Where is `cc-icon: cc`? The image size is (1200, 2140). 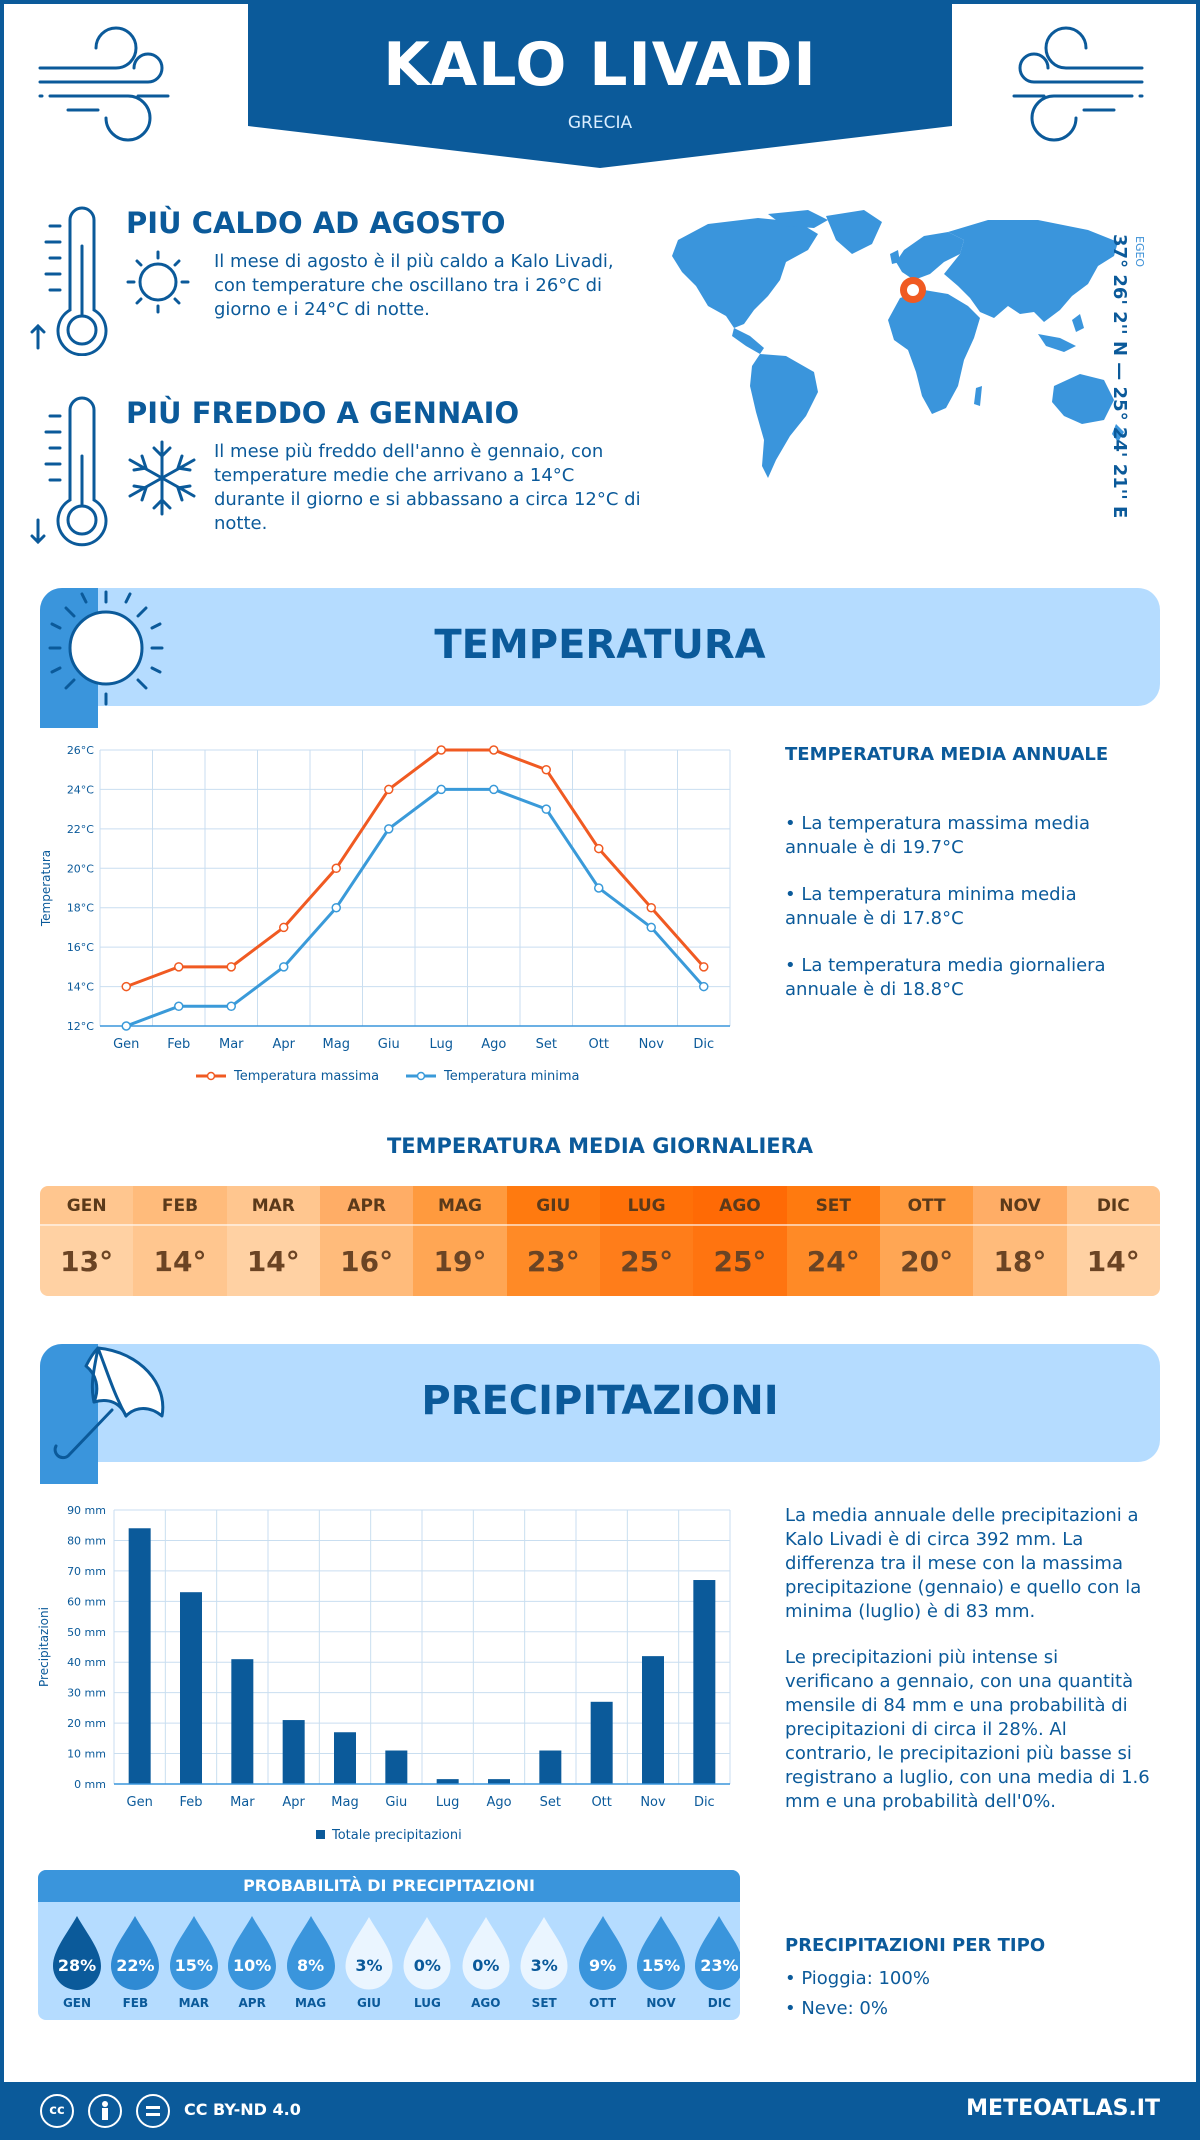
cc-icon: cc is located at coordinates (57, 2111).